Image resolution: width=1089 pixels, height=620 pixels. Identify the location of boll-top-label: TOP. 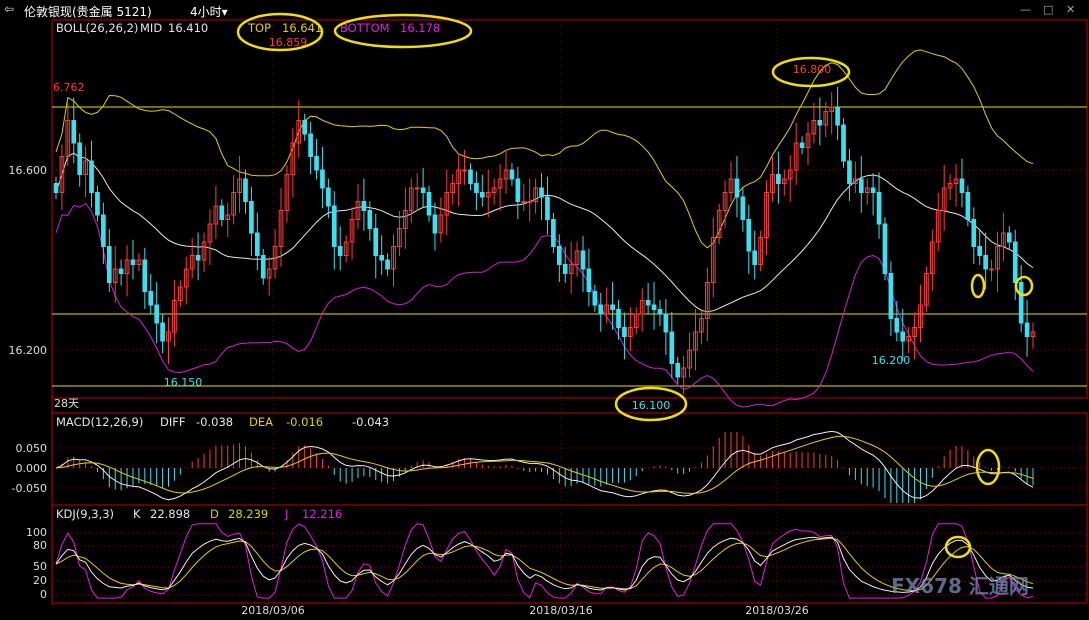
(259, 28).